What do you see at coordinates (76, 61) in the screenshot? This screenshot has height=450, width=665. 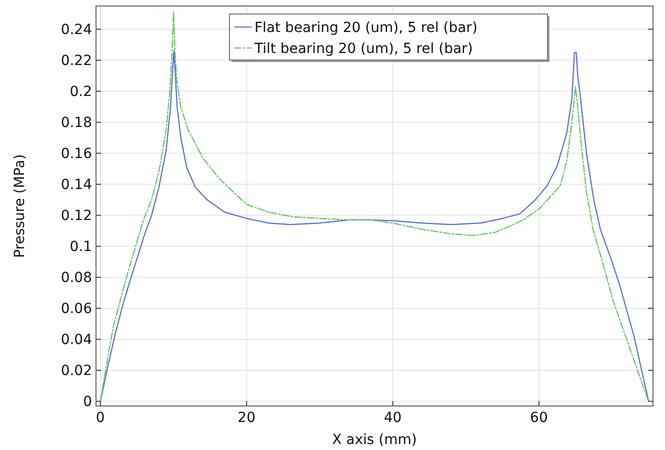 I see `y-tick-label: 0.22` at bounding box center [76, 61].